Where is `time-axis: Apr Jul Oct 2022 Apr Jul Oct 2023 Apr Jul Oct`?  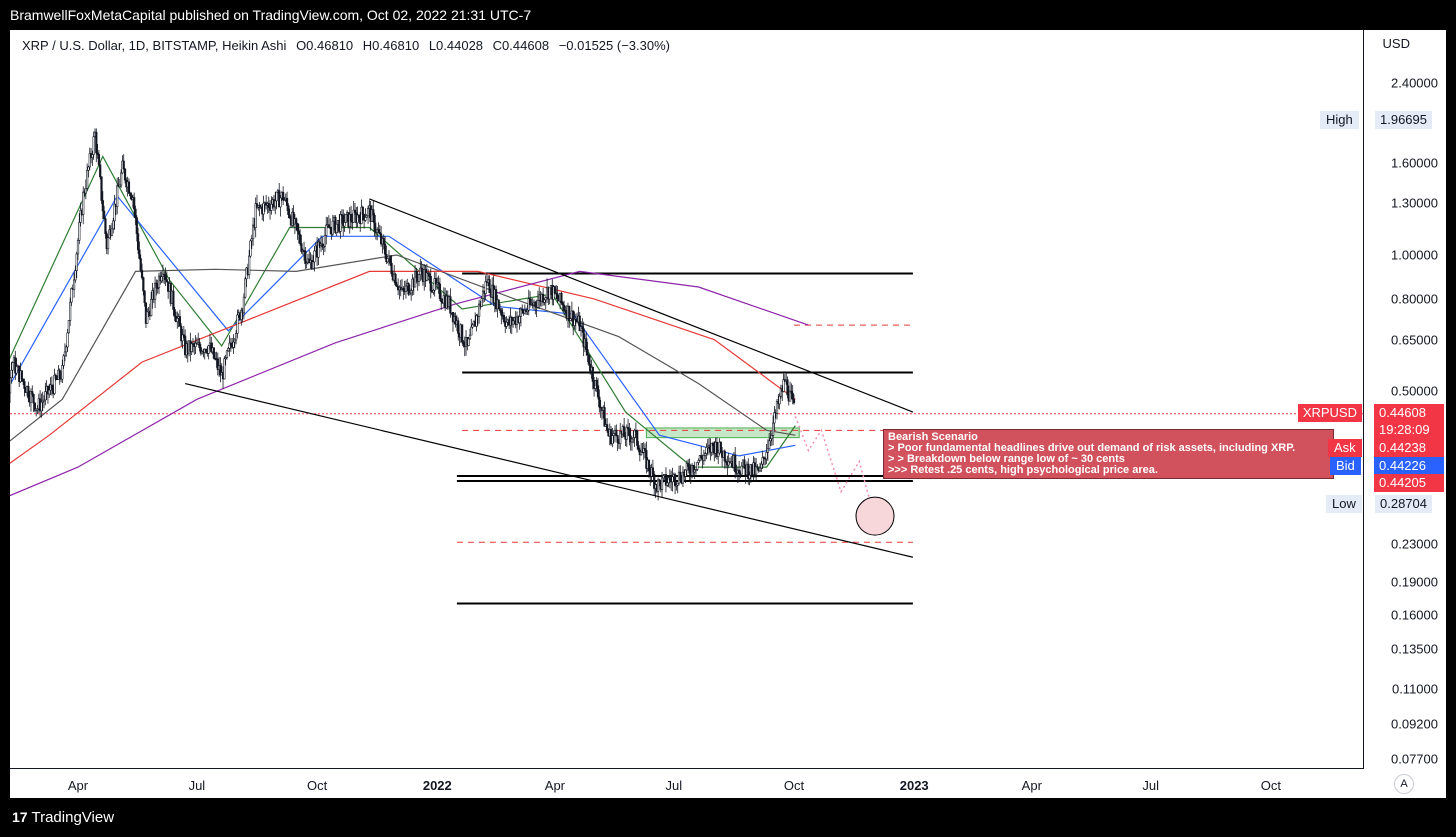 time-axis: Apr Jul Oct 2022 Apr Jul Oct 2023 Apr Jul Oct is located at coordinates (687, 783).